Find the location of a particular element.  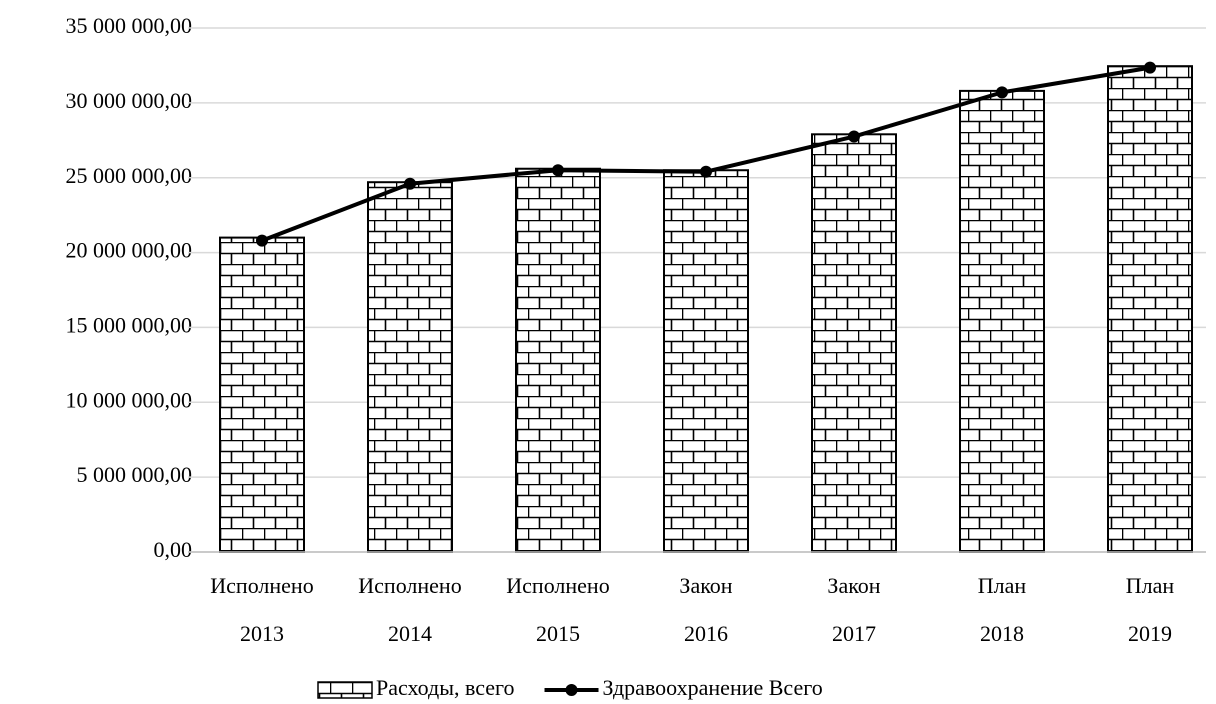

x-tick-label: 2016 is located at coordinates (706, 633).